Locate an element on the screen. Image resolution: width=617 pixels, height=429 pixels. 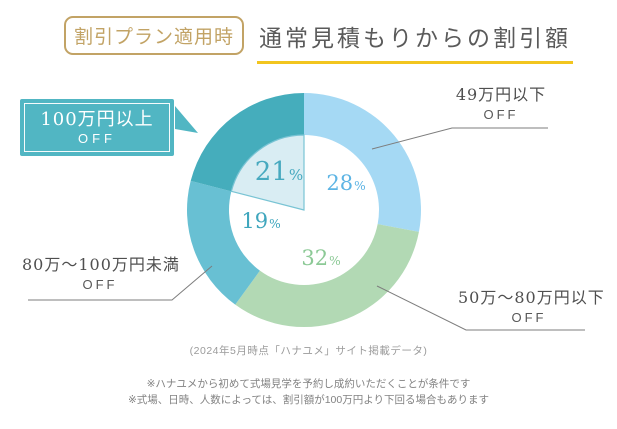
highlight-callout: 100万円以上 OFF is located at coordinates (97, 127).